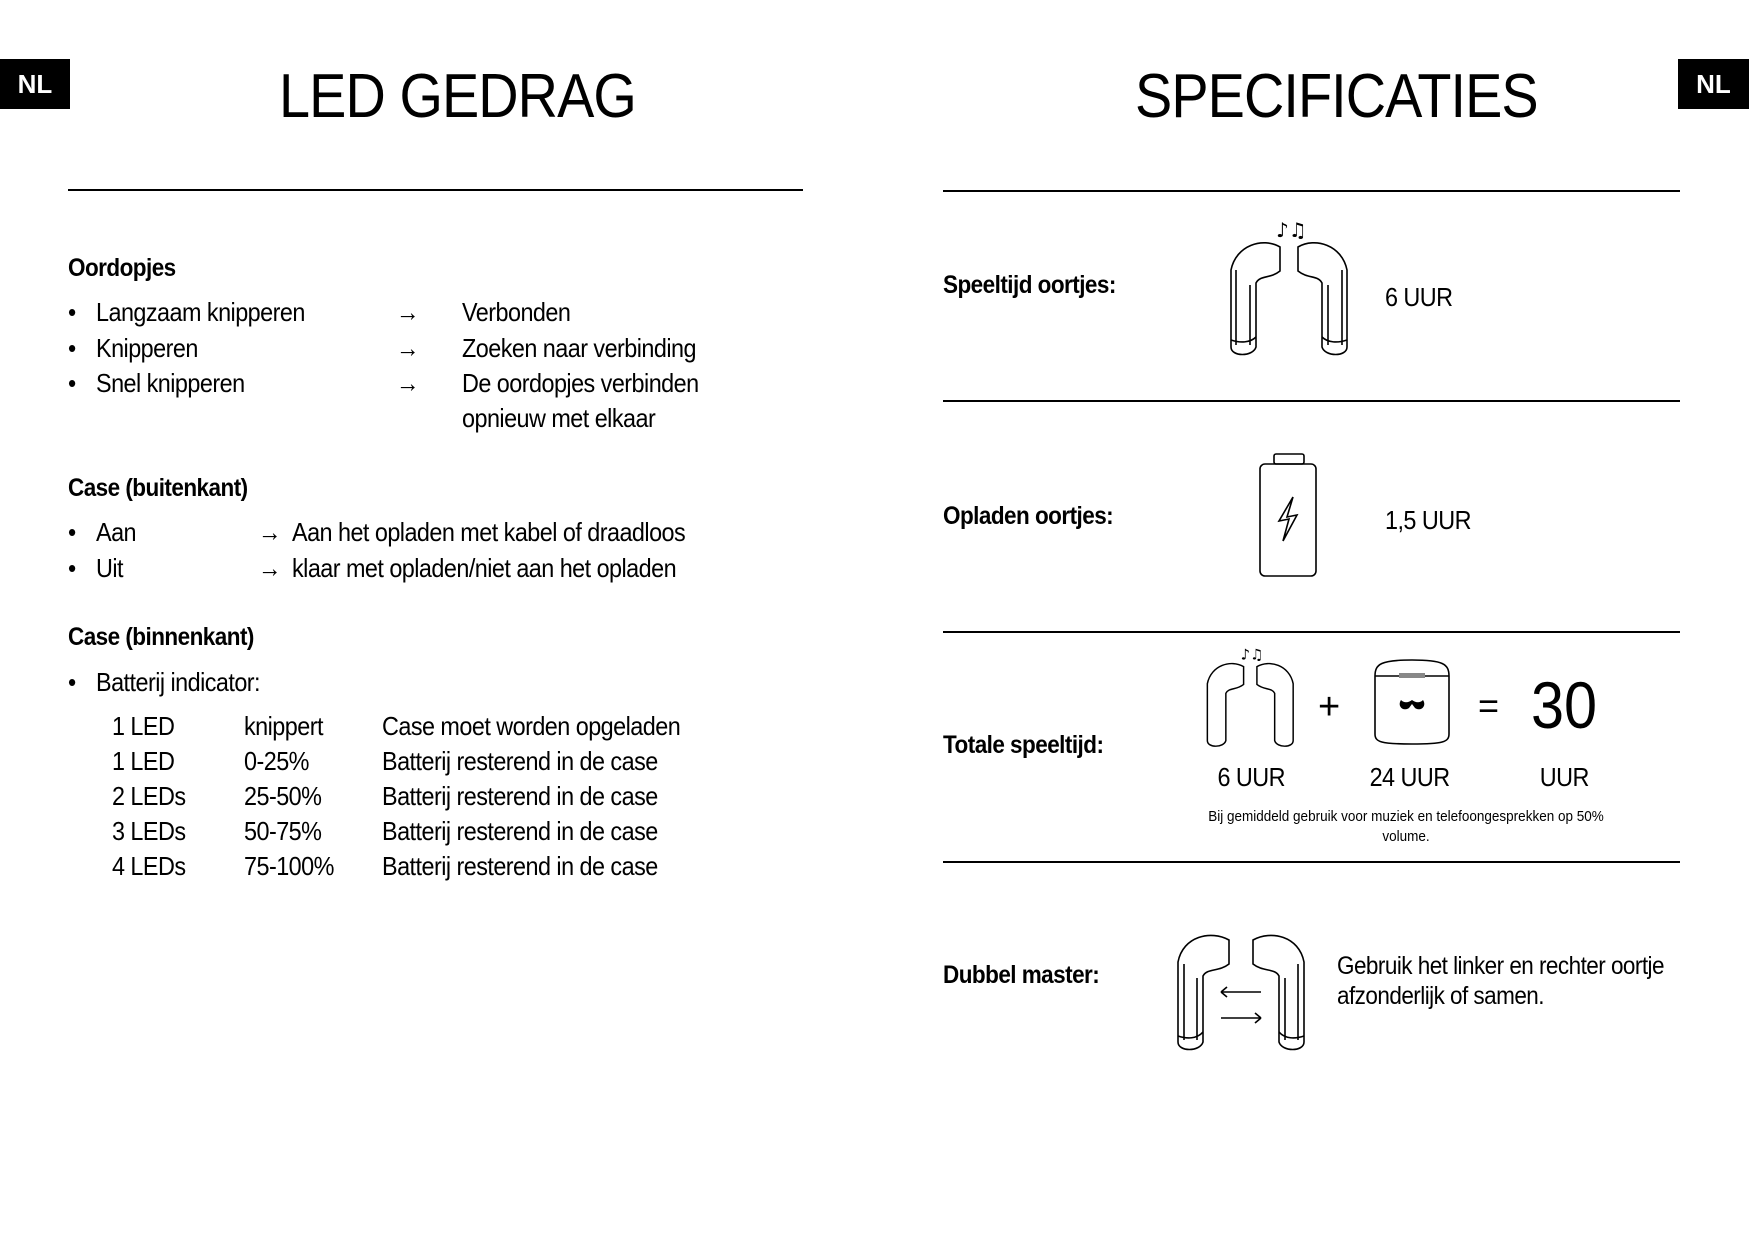 This screenshot has width=1749, height=1241. What do you see at coordinates (1713, 84) in the screenshot?
I see `language-badge-right: NL` at bounding box center [1713, 84].